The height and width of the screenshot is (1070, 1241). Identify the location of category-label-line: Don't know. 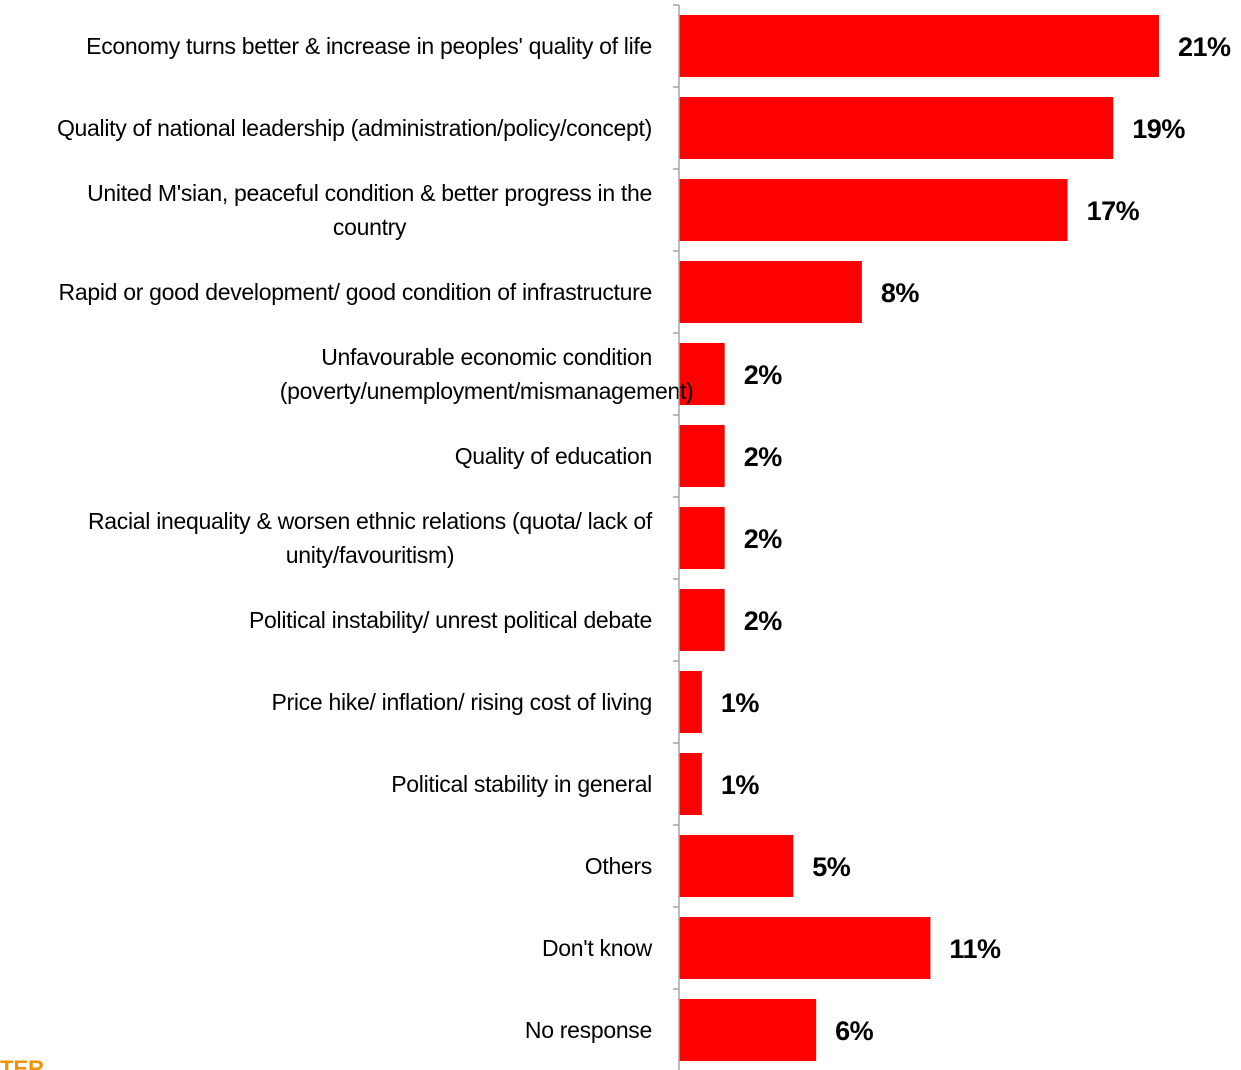
(597, 948).